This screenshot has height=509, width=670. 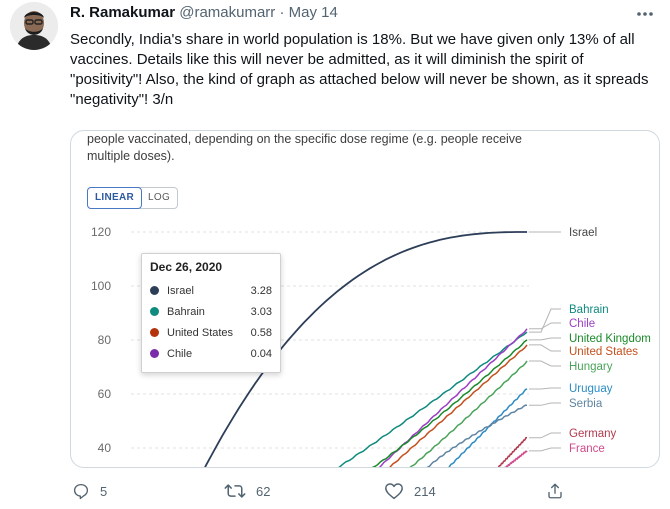 I want to click on share-button, so click(x=560, y=491).